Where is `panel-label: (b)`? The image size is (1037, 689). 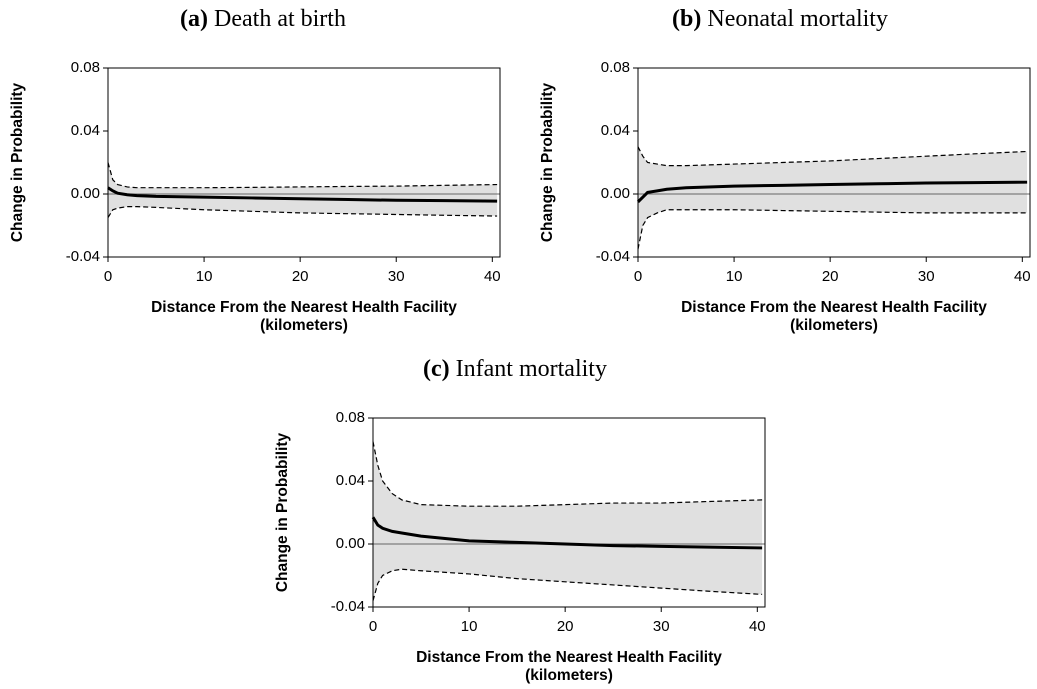 panel-label: (b) is located at coordinates (686, 19).